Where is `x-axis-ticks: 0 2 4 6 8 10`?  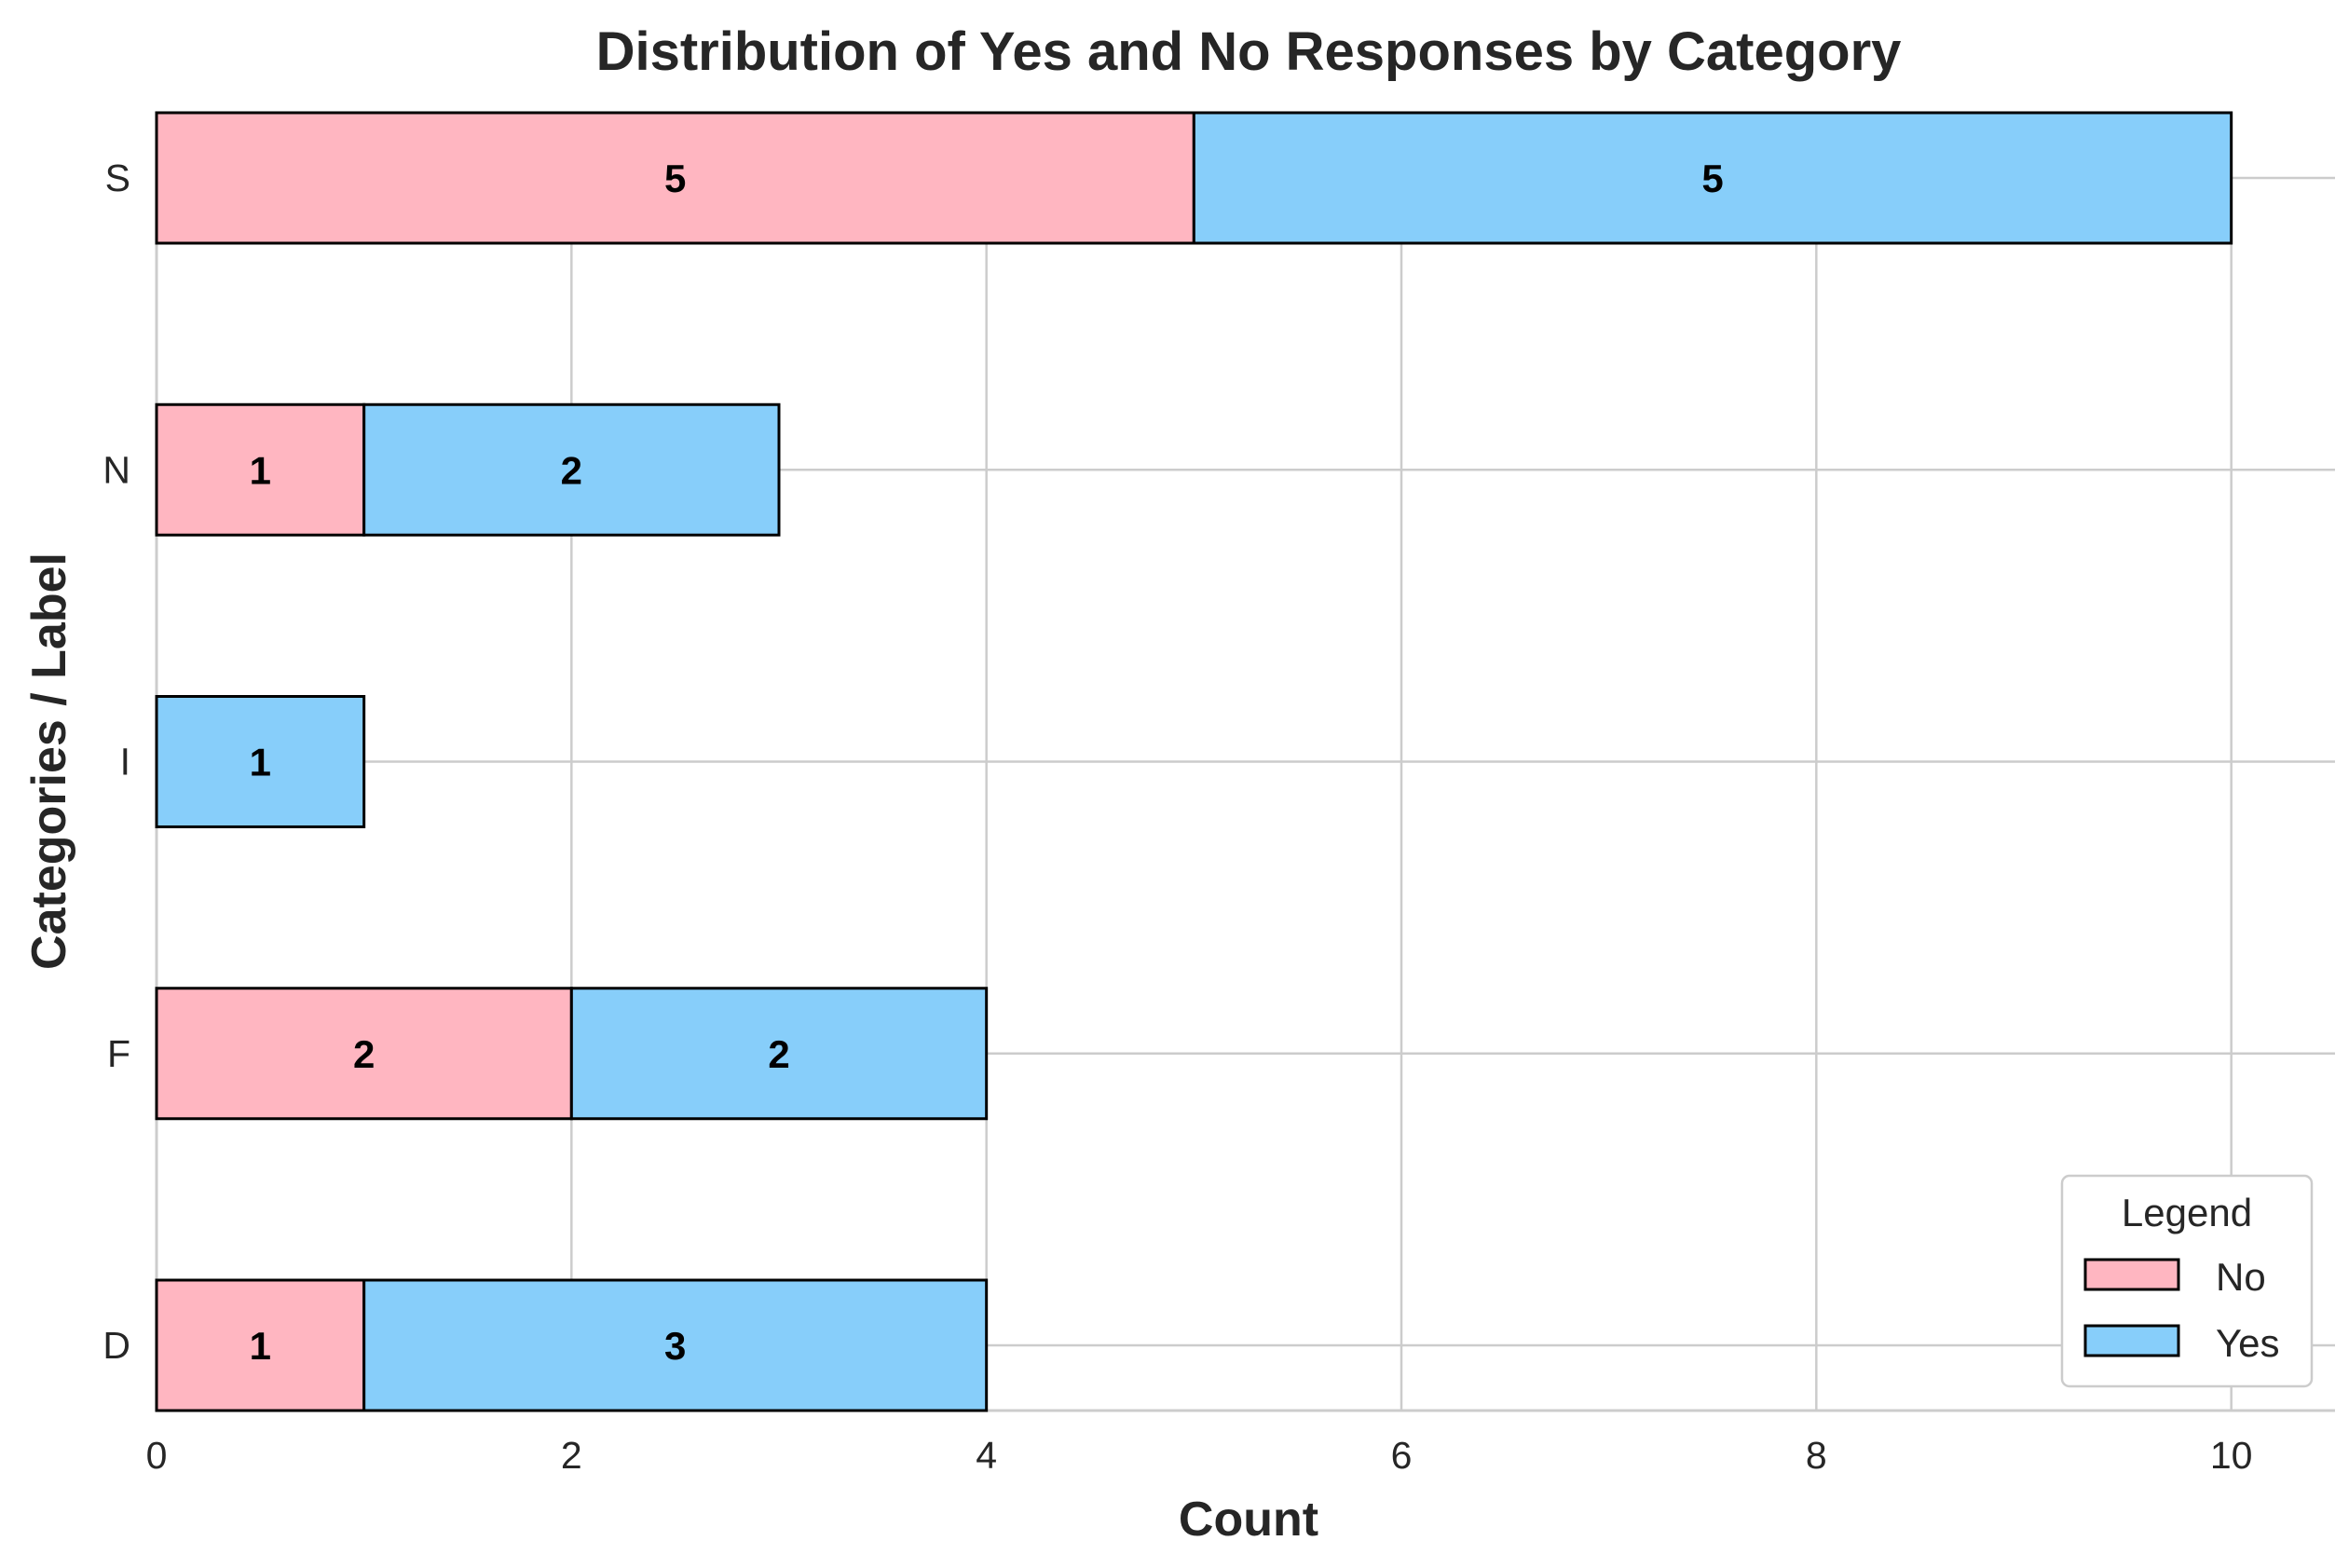
x-axis-ticks: 0 2 4 6 8 10 is located at coordinates (1199, 1455).